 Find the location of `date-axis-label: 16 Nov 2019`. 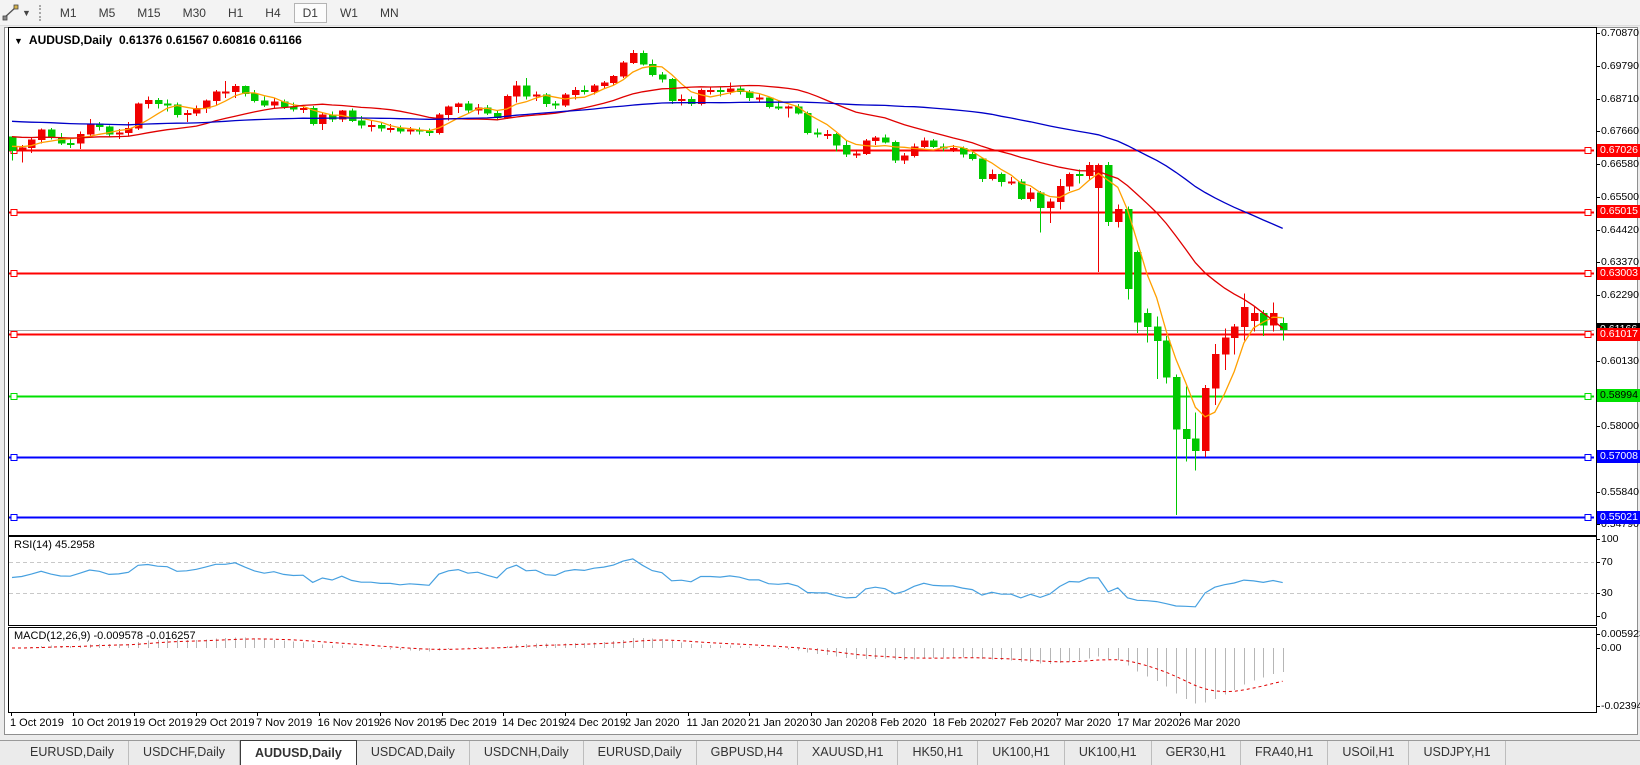

date-axis-label: 16 Nov 2019 is located at coordinates (348, 723).